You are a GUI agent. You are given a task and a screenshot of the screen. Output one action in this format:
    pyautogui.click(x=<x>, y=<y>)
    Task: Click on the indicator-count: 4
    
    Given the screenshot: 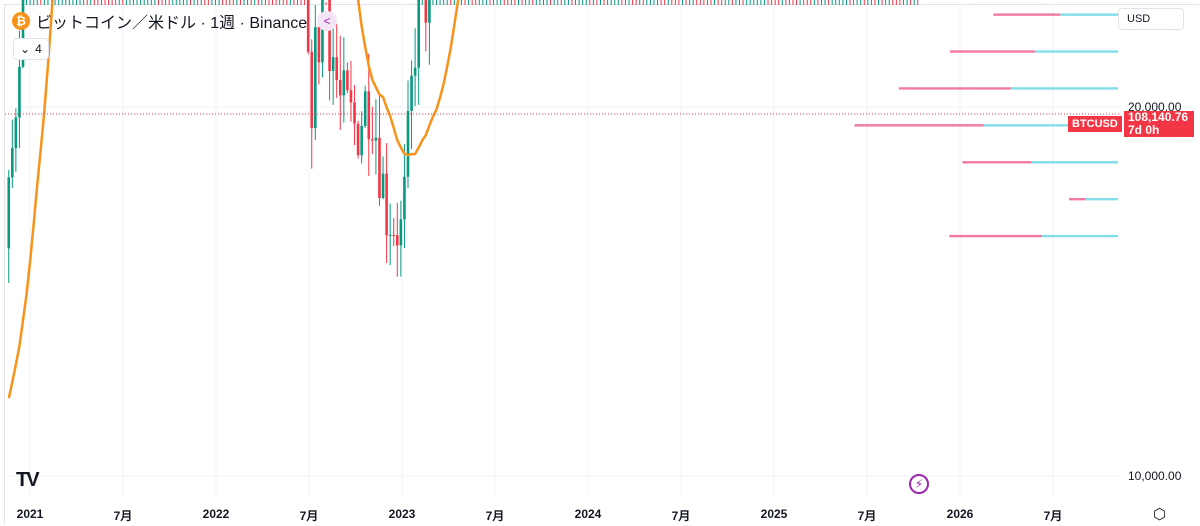 What is the action you would take?
    pyautogui.click(x=38, y=49)
    